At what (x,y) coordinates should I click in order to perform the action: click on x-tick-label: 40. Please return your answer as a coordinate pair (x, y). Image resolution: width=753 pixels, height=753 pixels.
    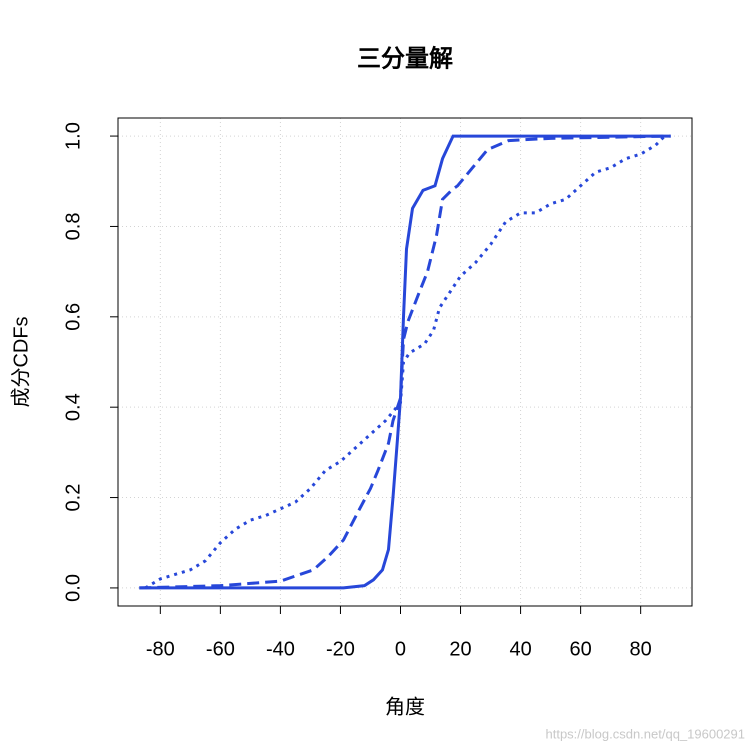
    Looking at the image, I should click on (520, 649).